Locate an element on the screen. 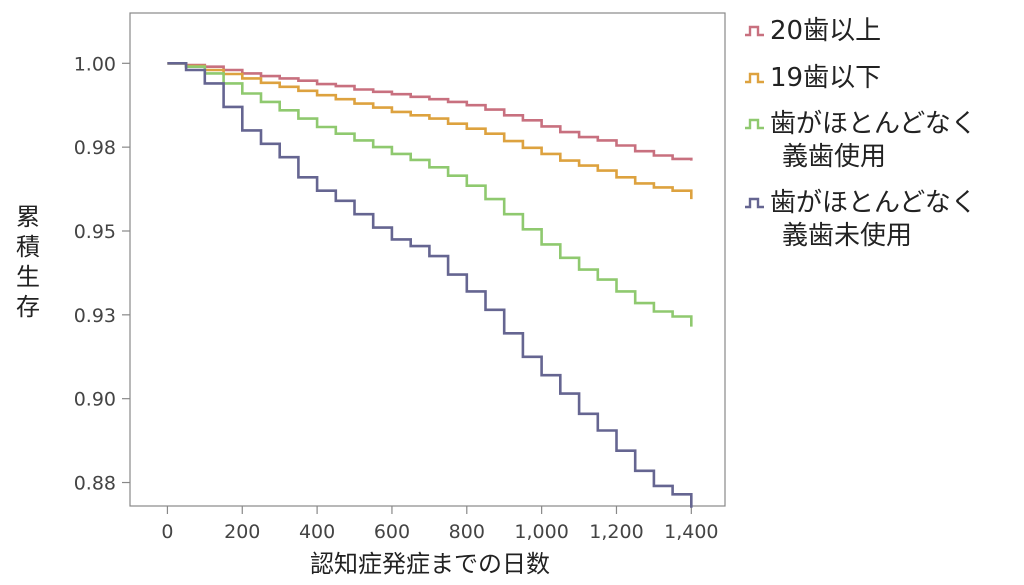 The width and height of the screenshot is (1024, 585). legend-label-3: 歯がほとんどなく is located at coordinates (873, 124).